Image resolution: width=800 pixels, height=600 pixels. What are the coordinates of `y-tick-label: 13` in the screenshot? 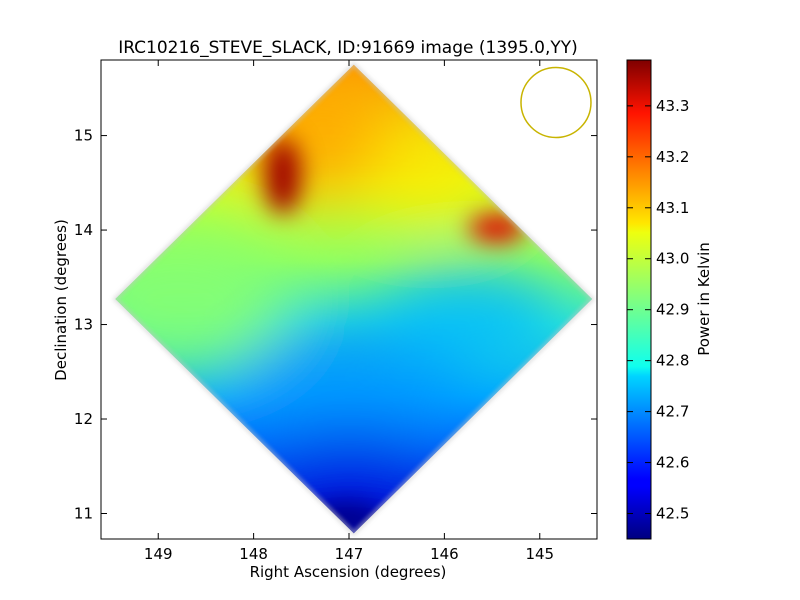 It's located at (83, 325).